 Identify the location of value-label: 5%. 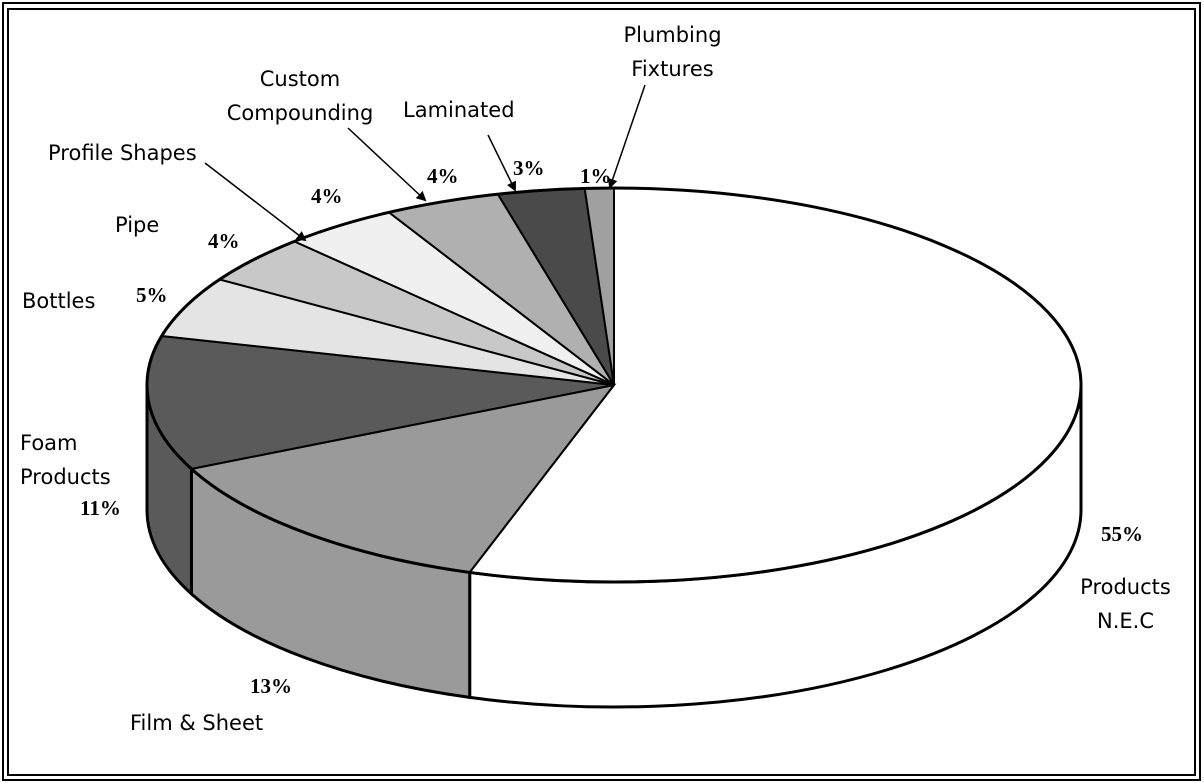
(152, 295).